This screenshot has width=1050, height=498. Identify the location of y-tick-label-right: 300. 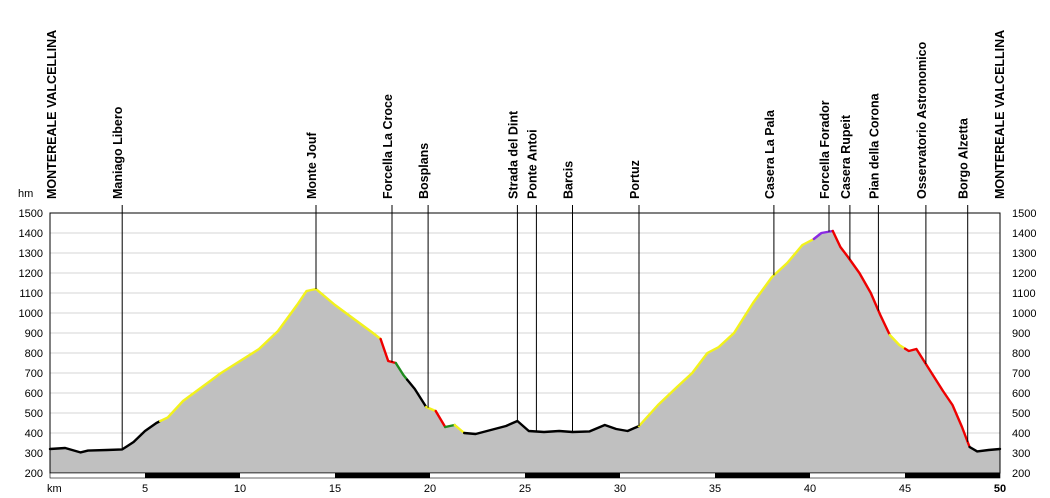
(1021, 454).